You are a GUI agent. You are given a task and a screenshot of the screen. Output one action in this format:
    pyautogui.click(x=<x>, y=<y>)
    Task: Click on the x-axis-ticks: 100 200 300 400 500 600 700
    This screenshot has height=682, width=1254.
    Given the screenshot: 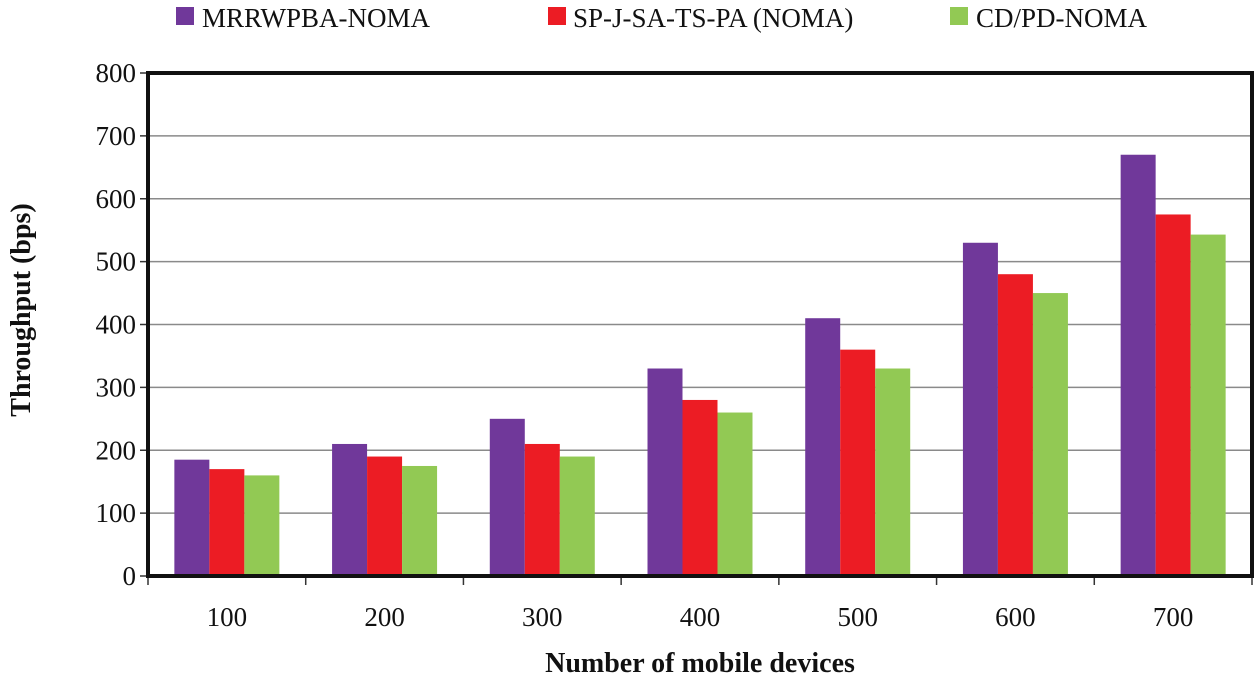 What is the action you would take?
    pyautogui.click(x=700, y=604)
    